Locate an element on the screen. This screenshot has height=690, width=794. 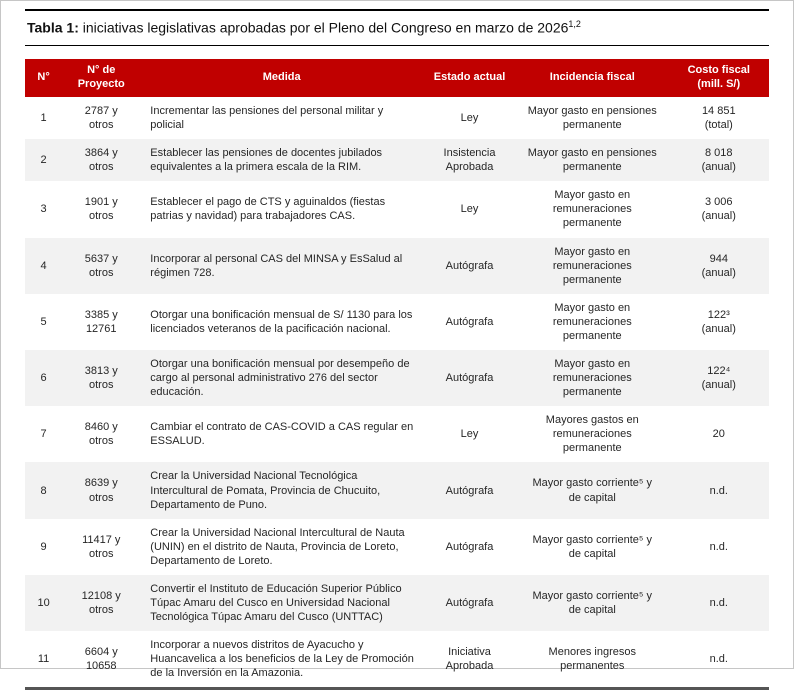
cell-num: 10 is located at coordinates (43, 602).